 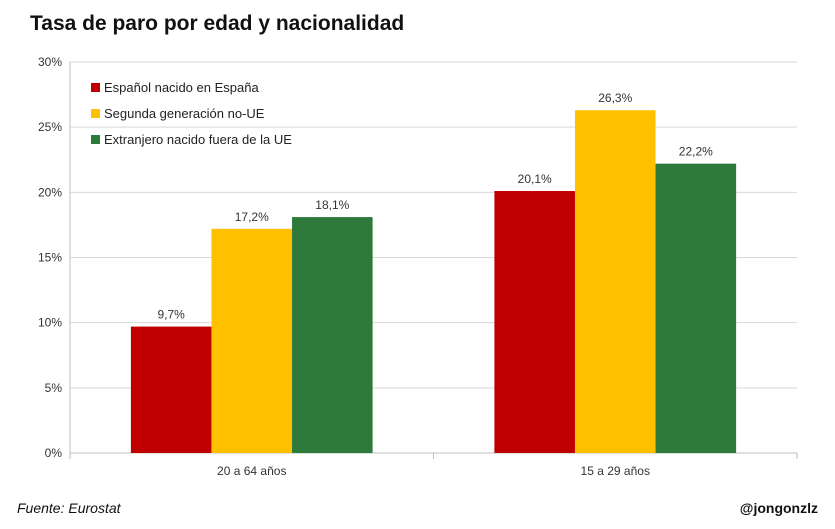 What do you see at coordinates (50, 258) in the screenshot?
I see `y-tick-label: 15%` at bounding box center [50, 258].